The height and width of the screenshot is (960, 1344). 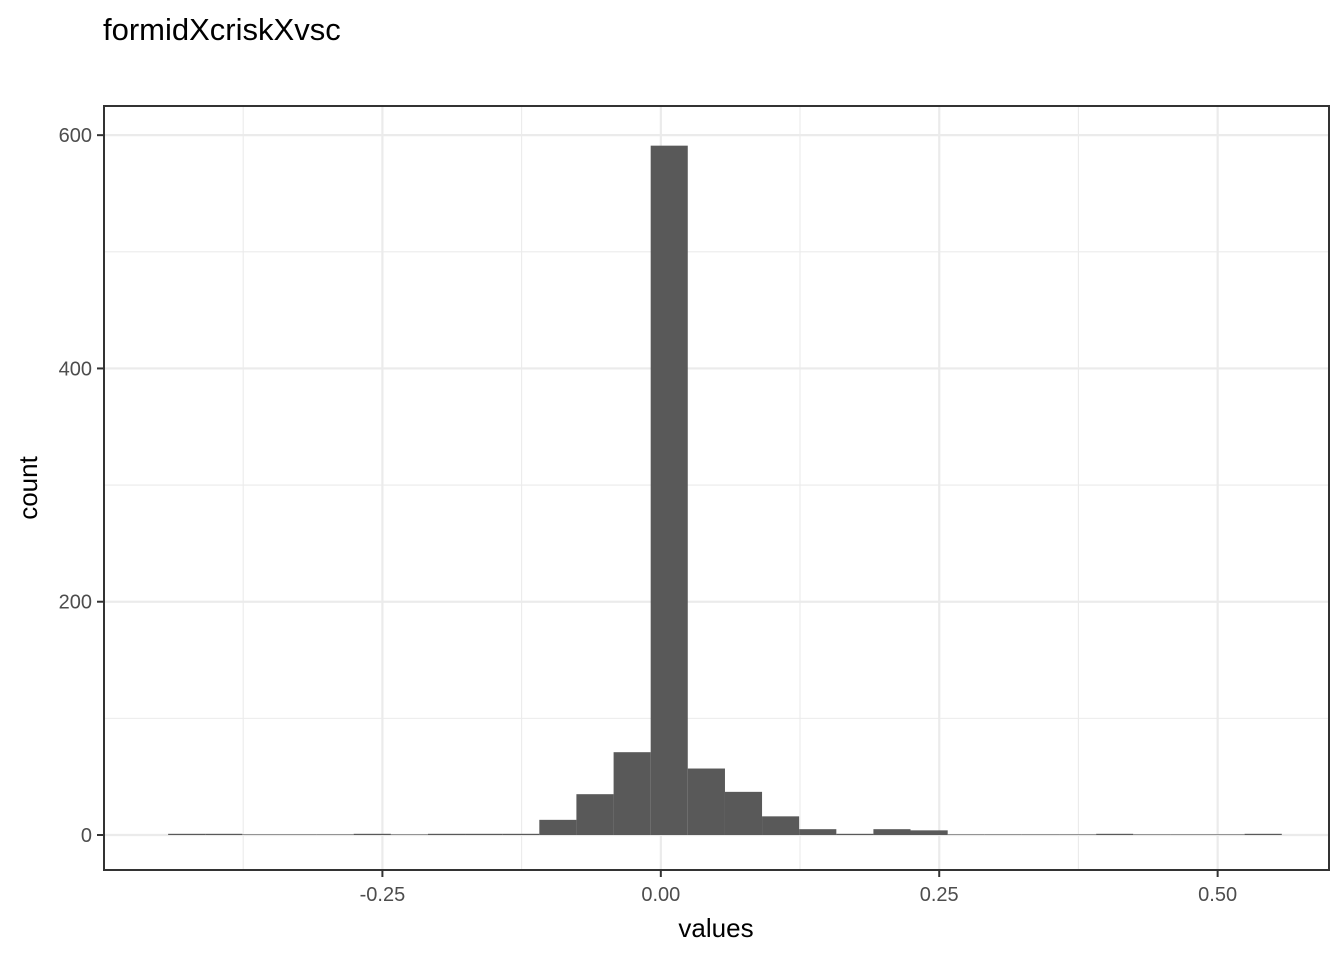 I want to click on x-tick-label: 0.50, so click(x=1217, y=895).